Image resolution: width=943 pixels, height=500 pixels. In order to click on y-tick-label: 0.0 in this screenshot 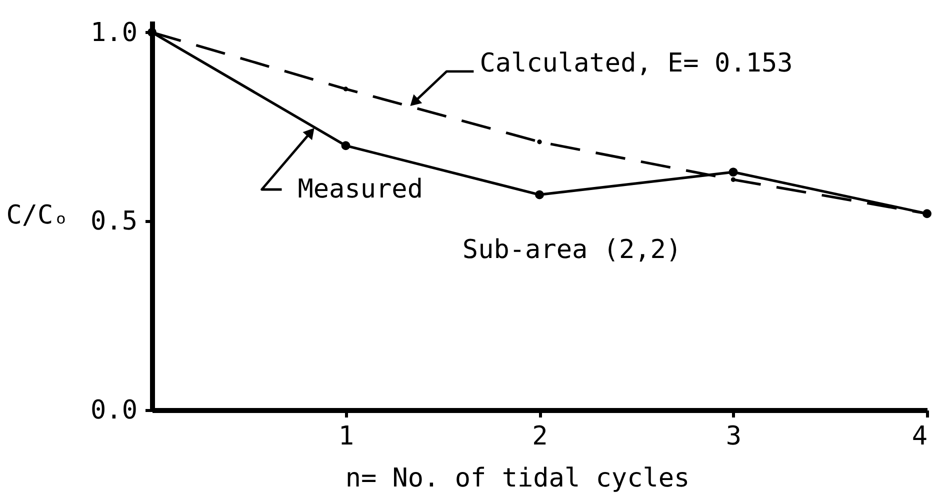, I will do `click(114, 411)`.